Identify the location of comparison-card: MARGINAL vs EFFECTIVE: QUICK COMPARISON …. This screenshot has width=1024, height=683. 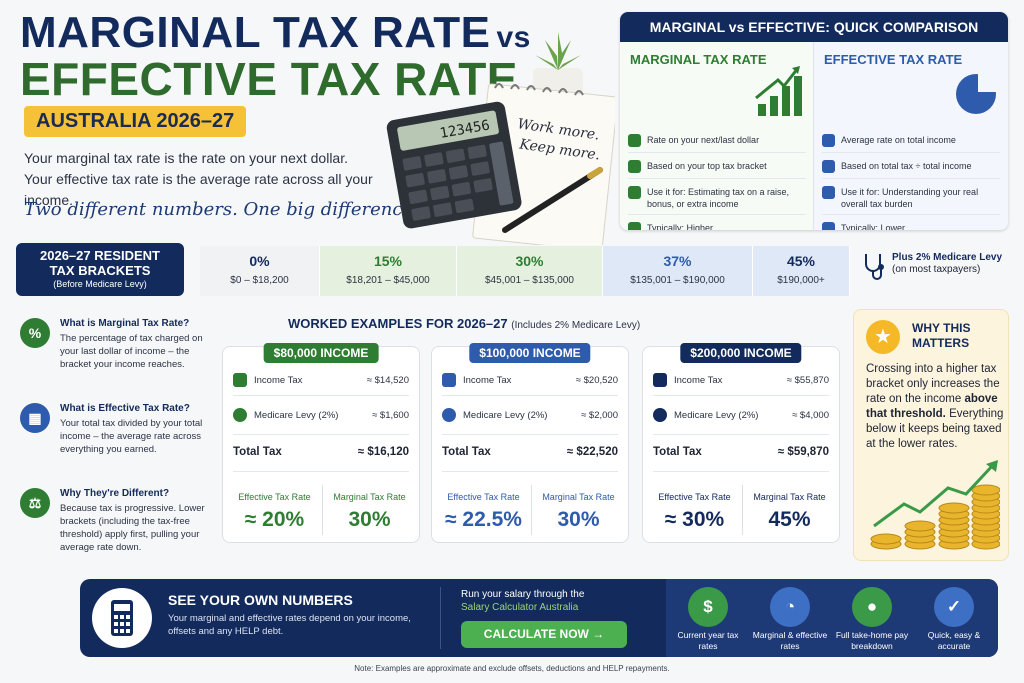
(814, 121).